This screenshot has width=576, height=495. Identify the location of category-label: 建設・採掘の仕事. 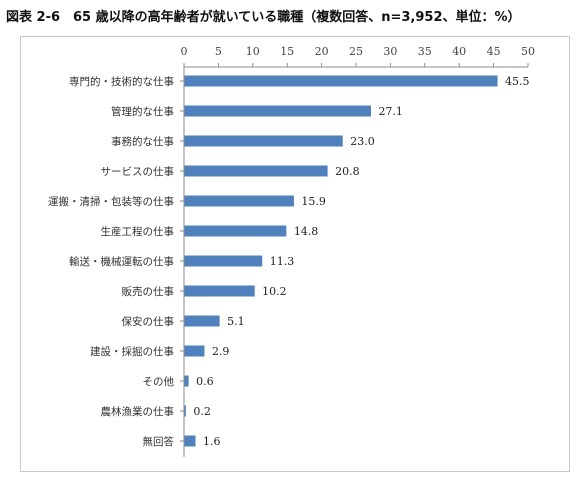
(132, 351).